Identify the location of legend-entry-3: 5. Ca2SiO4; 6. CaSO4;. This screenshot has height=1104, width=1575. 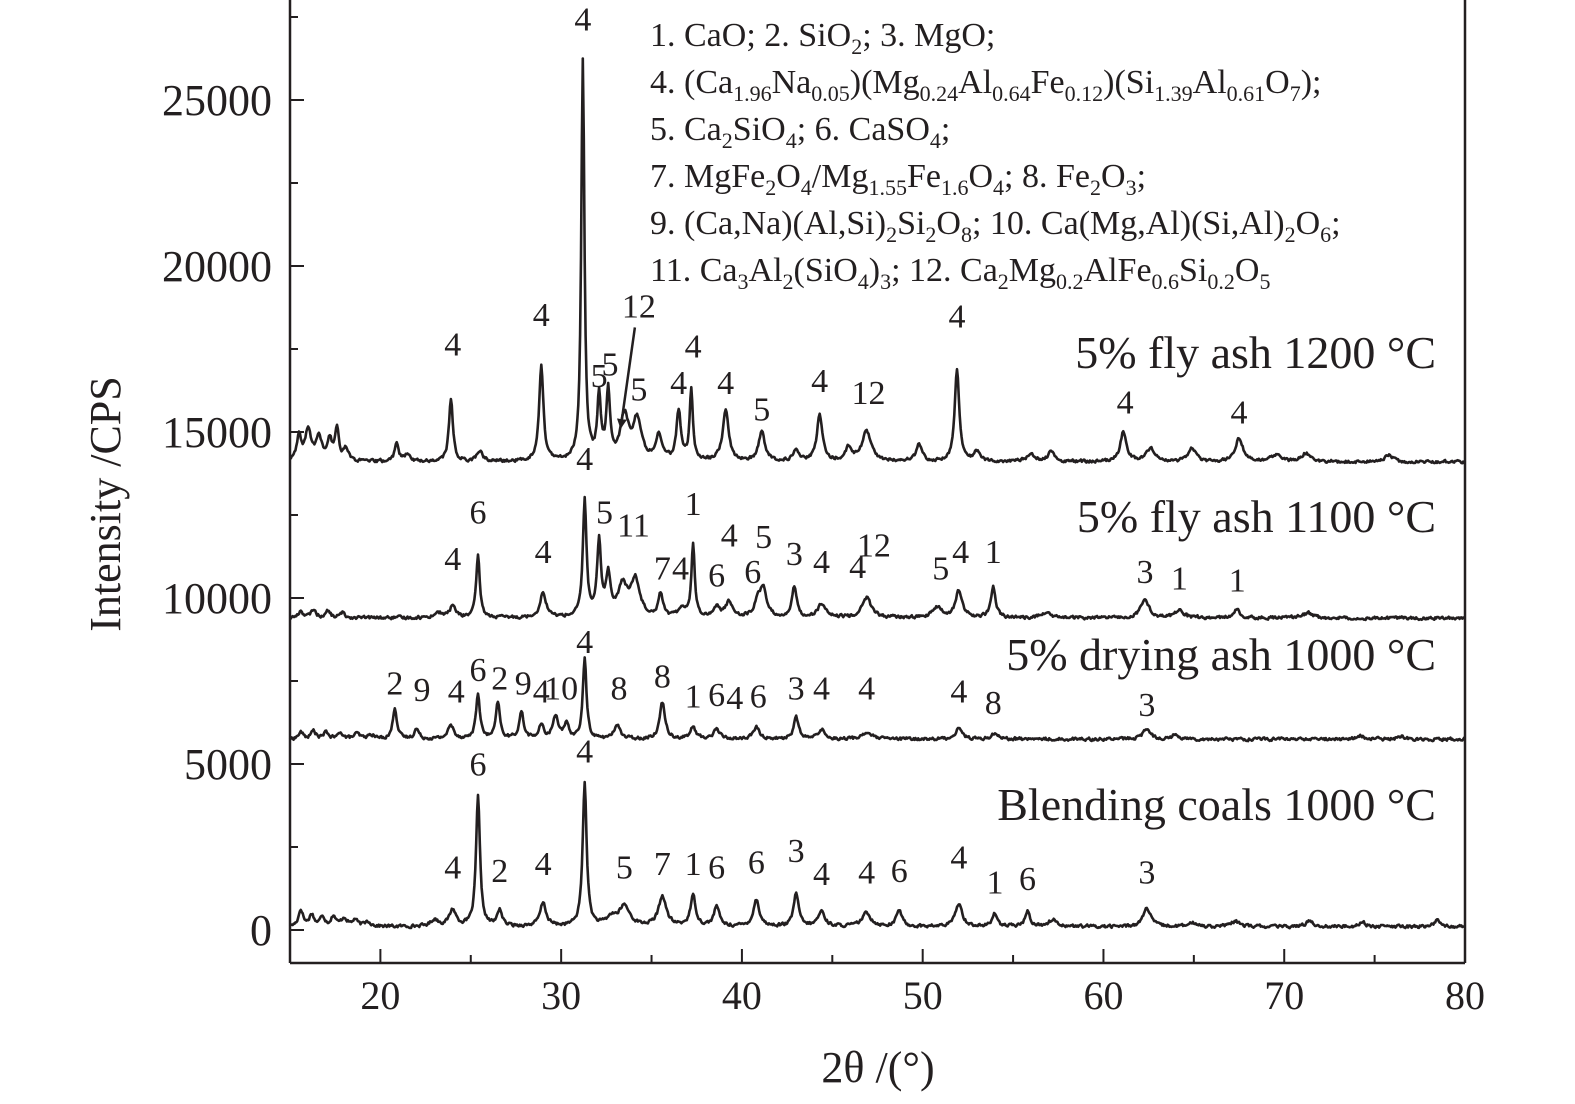
(800, 132).